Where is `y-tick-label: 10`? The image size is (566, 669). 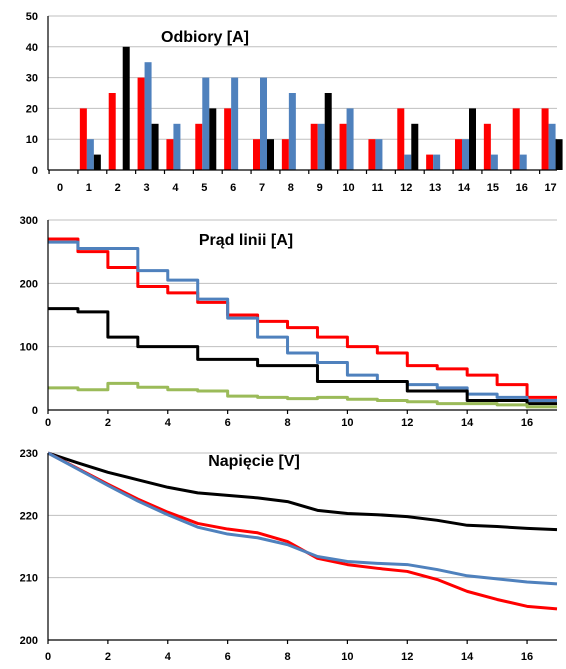
y-tick-label: 10 is located at coordinates (32, 140).